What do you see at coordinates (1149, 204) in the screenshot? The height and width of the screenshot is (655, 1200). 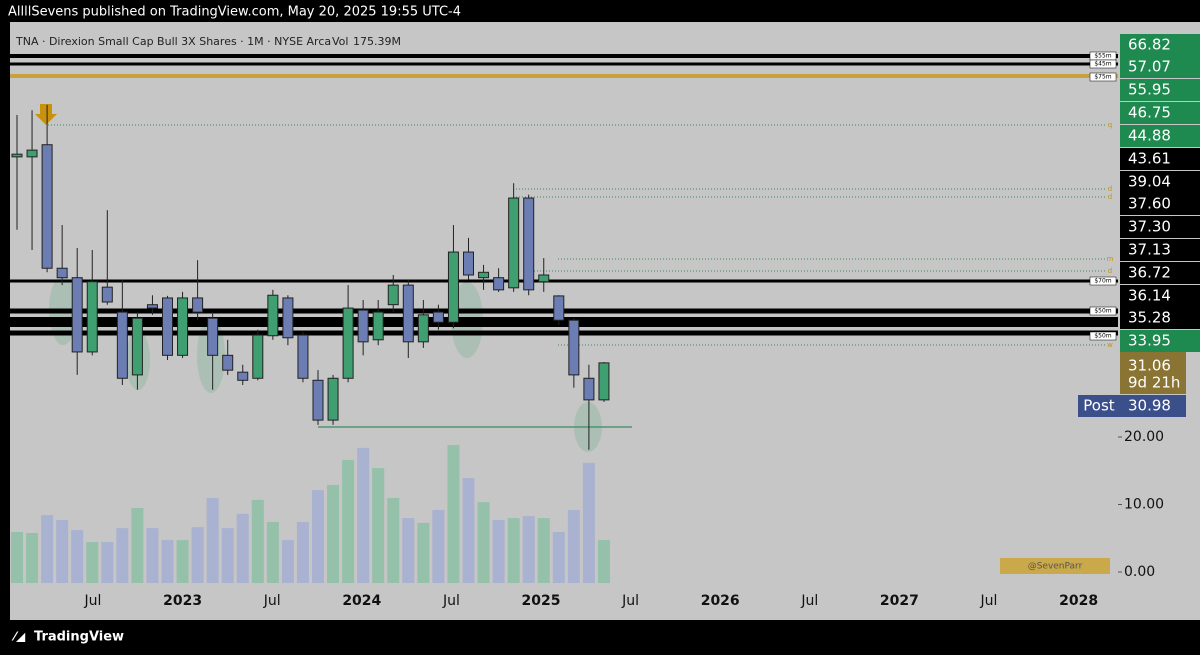 I see `price-tag: 37.60` at bounding box center [1149, 204].